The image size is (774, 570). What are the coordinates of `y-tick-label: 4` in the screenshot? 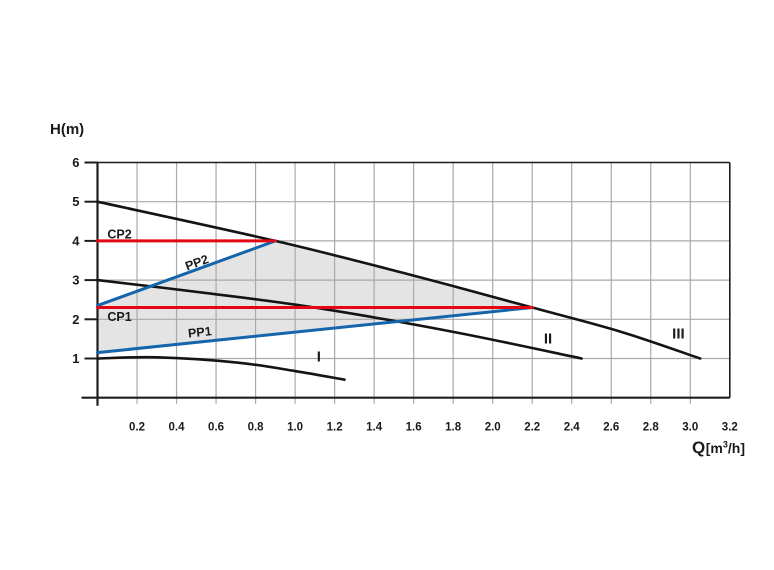 It's located at (76, 240).